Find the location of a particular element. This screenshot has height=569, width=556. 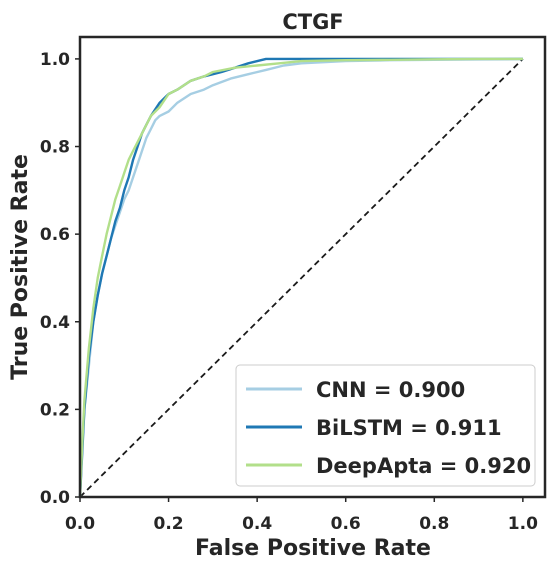

x-tick-label: 1.0 is located at coordinates (523, 524).